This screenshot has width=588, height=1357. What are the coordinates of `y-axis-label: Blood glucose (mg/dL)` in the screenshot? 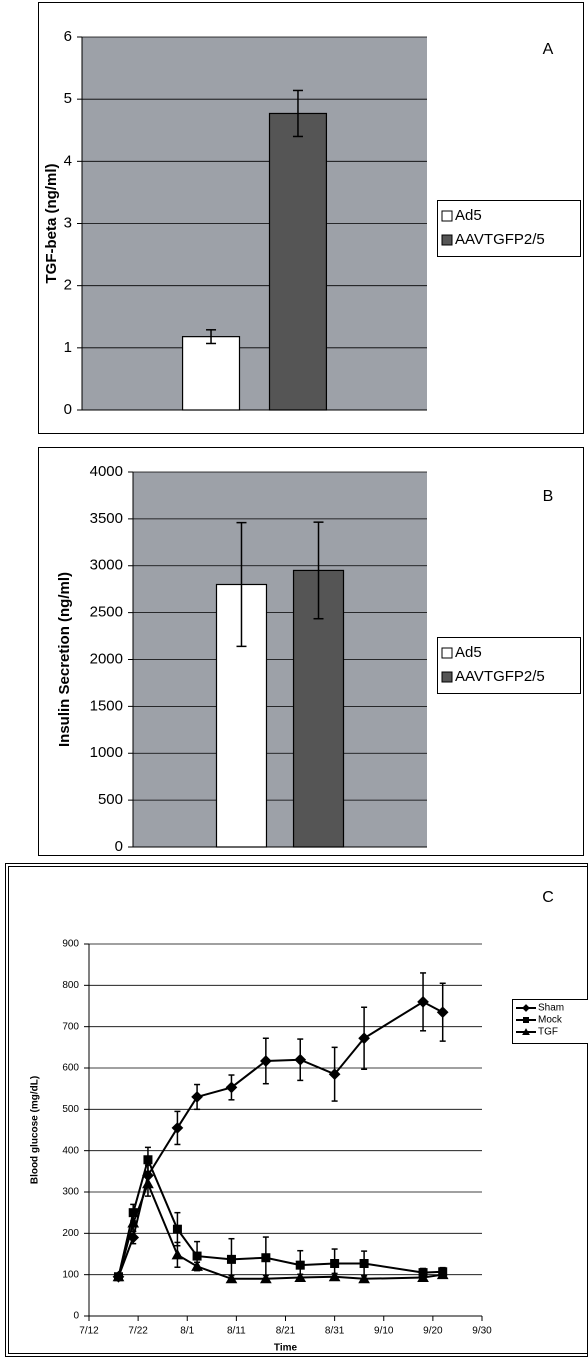 It's located at (35, 1130).